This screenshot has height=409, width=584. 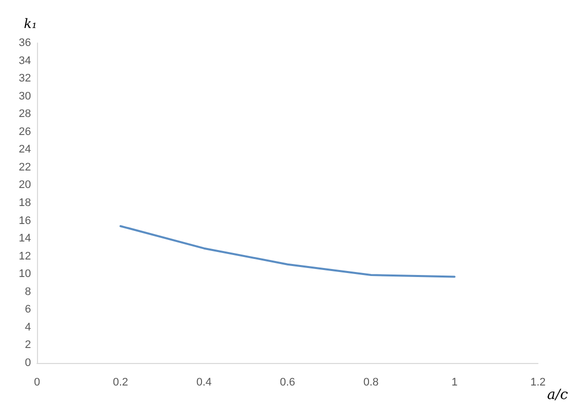 What do you see at coordinates (454, 382) in the screenshot?
I see `x-tick-label: 1` at bounding box center [454, 382].